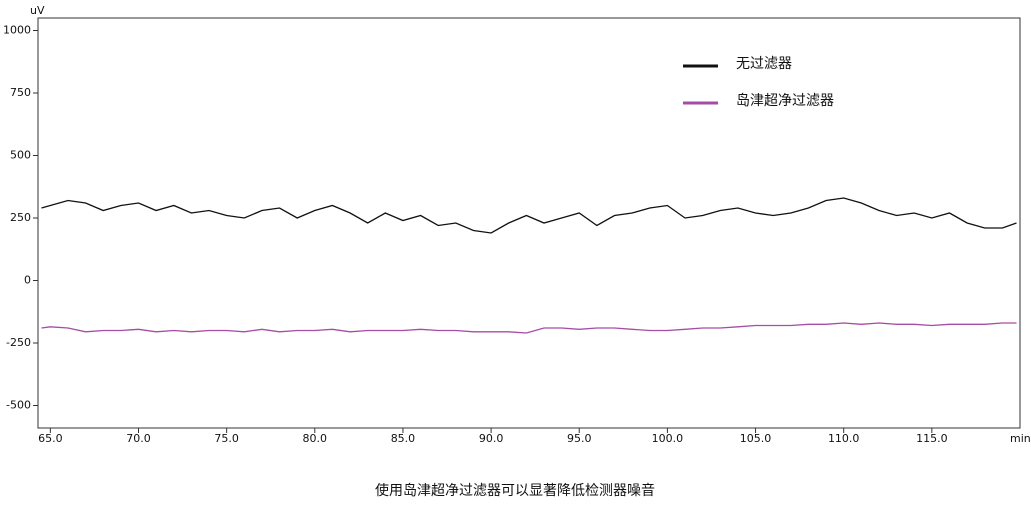 This screenshot has height=505, width=1031. I want to click on x-unit: min, so click(1020, 438).